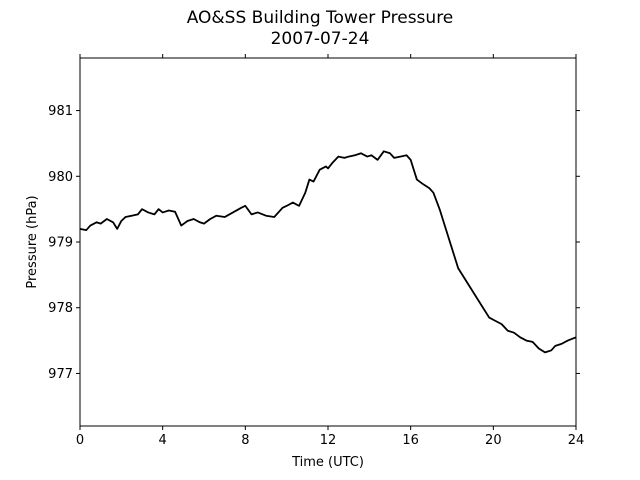 The image size is (640, 480). I want to click on chart-subtitle: 2007-07-24, so click(320, 39).